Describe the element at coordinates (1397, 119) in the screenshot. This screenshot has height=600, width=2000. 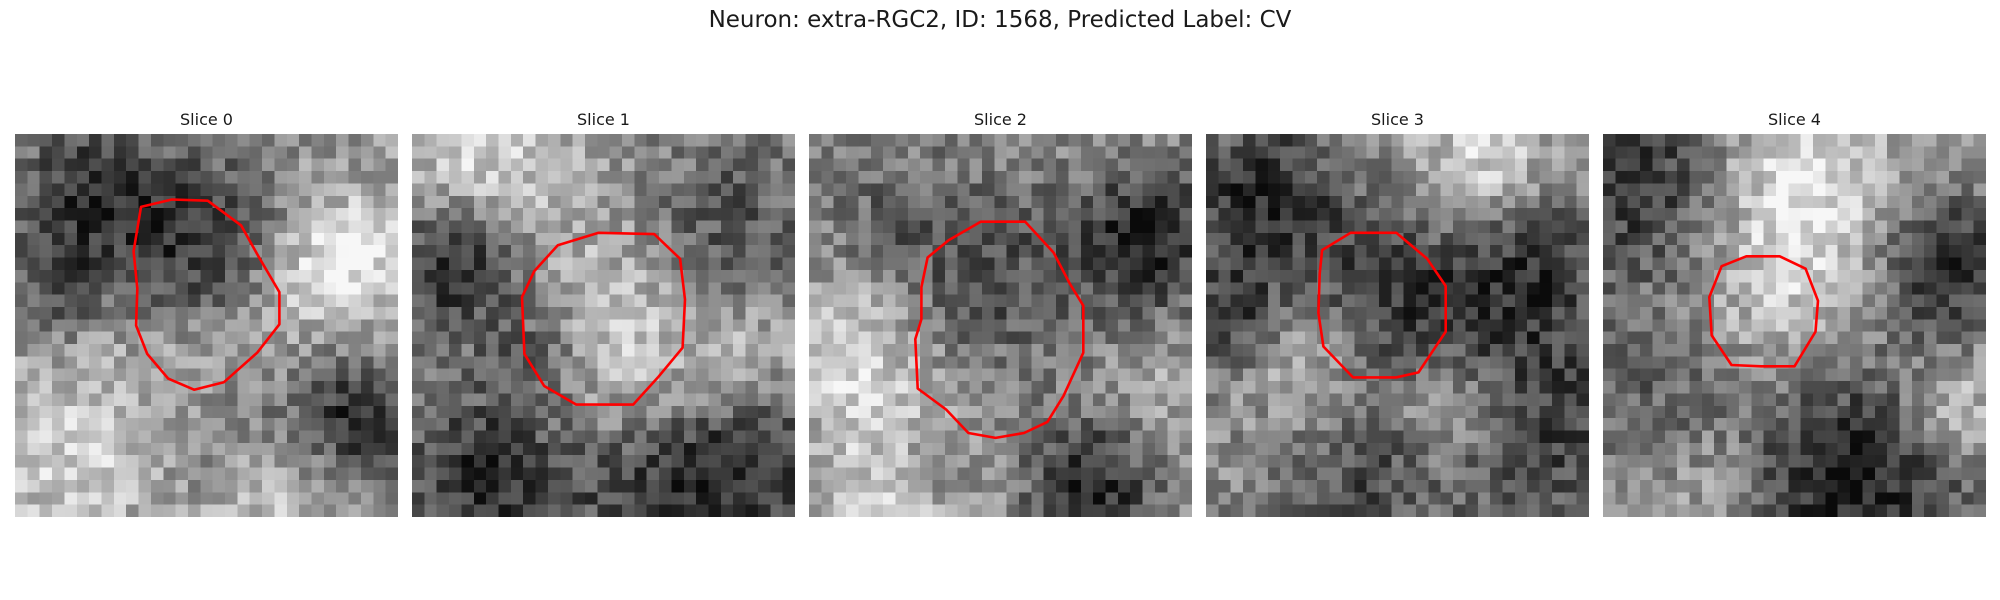
I see `slice-title-3: Slice 3` at that location.